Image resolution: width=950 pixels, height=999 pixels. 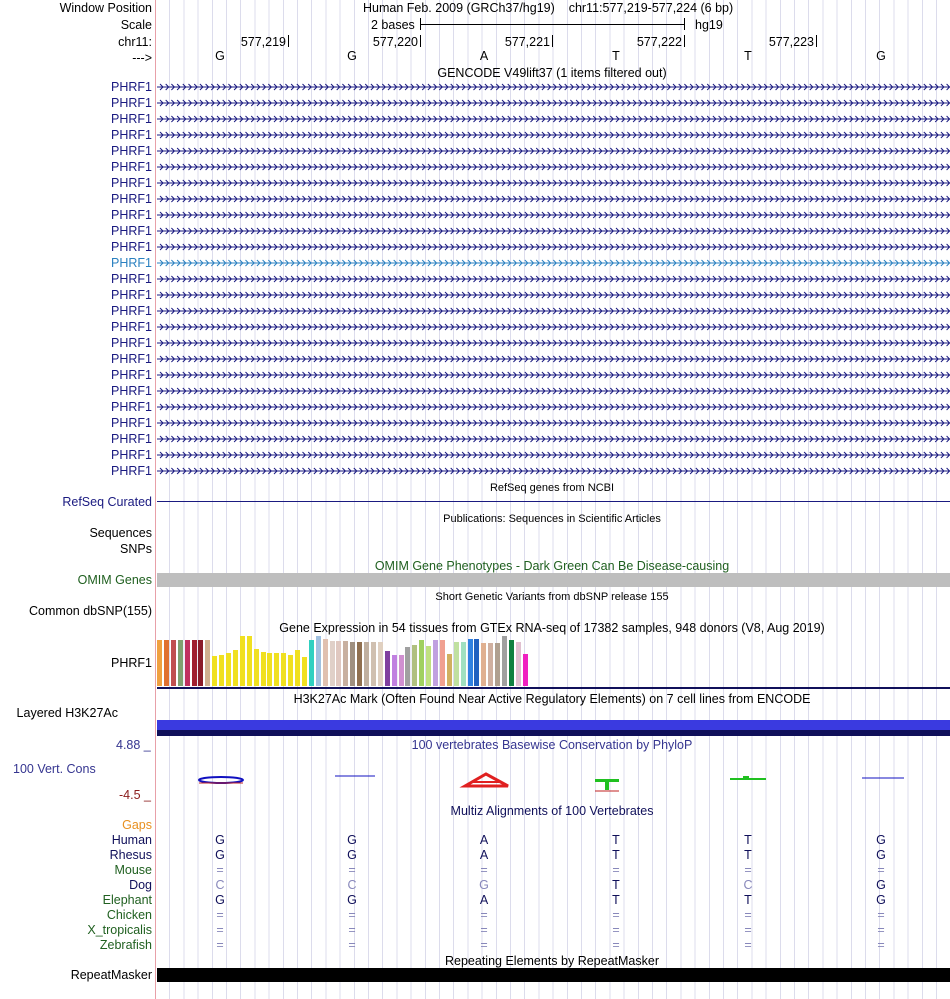 What do you see at coordinates (552, 488) in the screenshot?
I see `refseq-title: RefSeq genes from NCBI` at bounding box center [552, 488].